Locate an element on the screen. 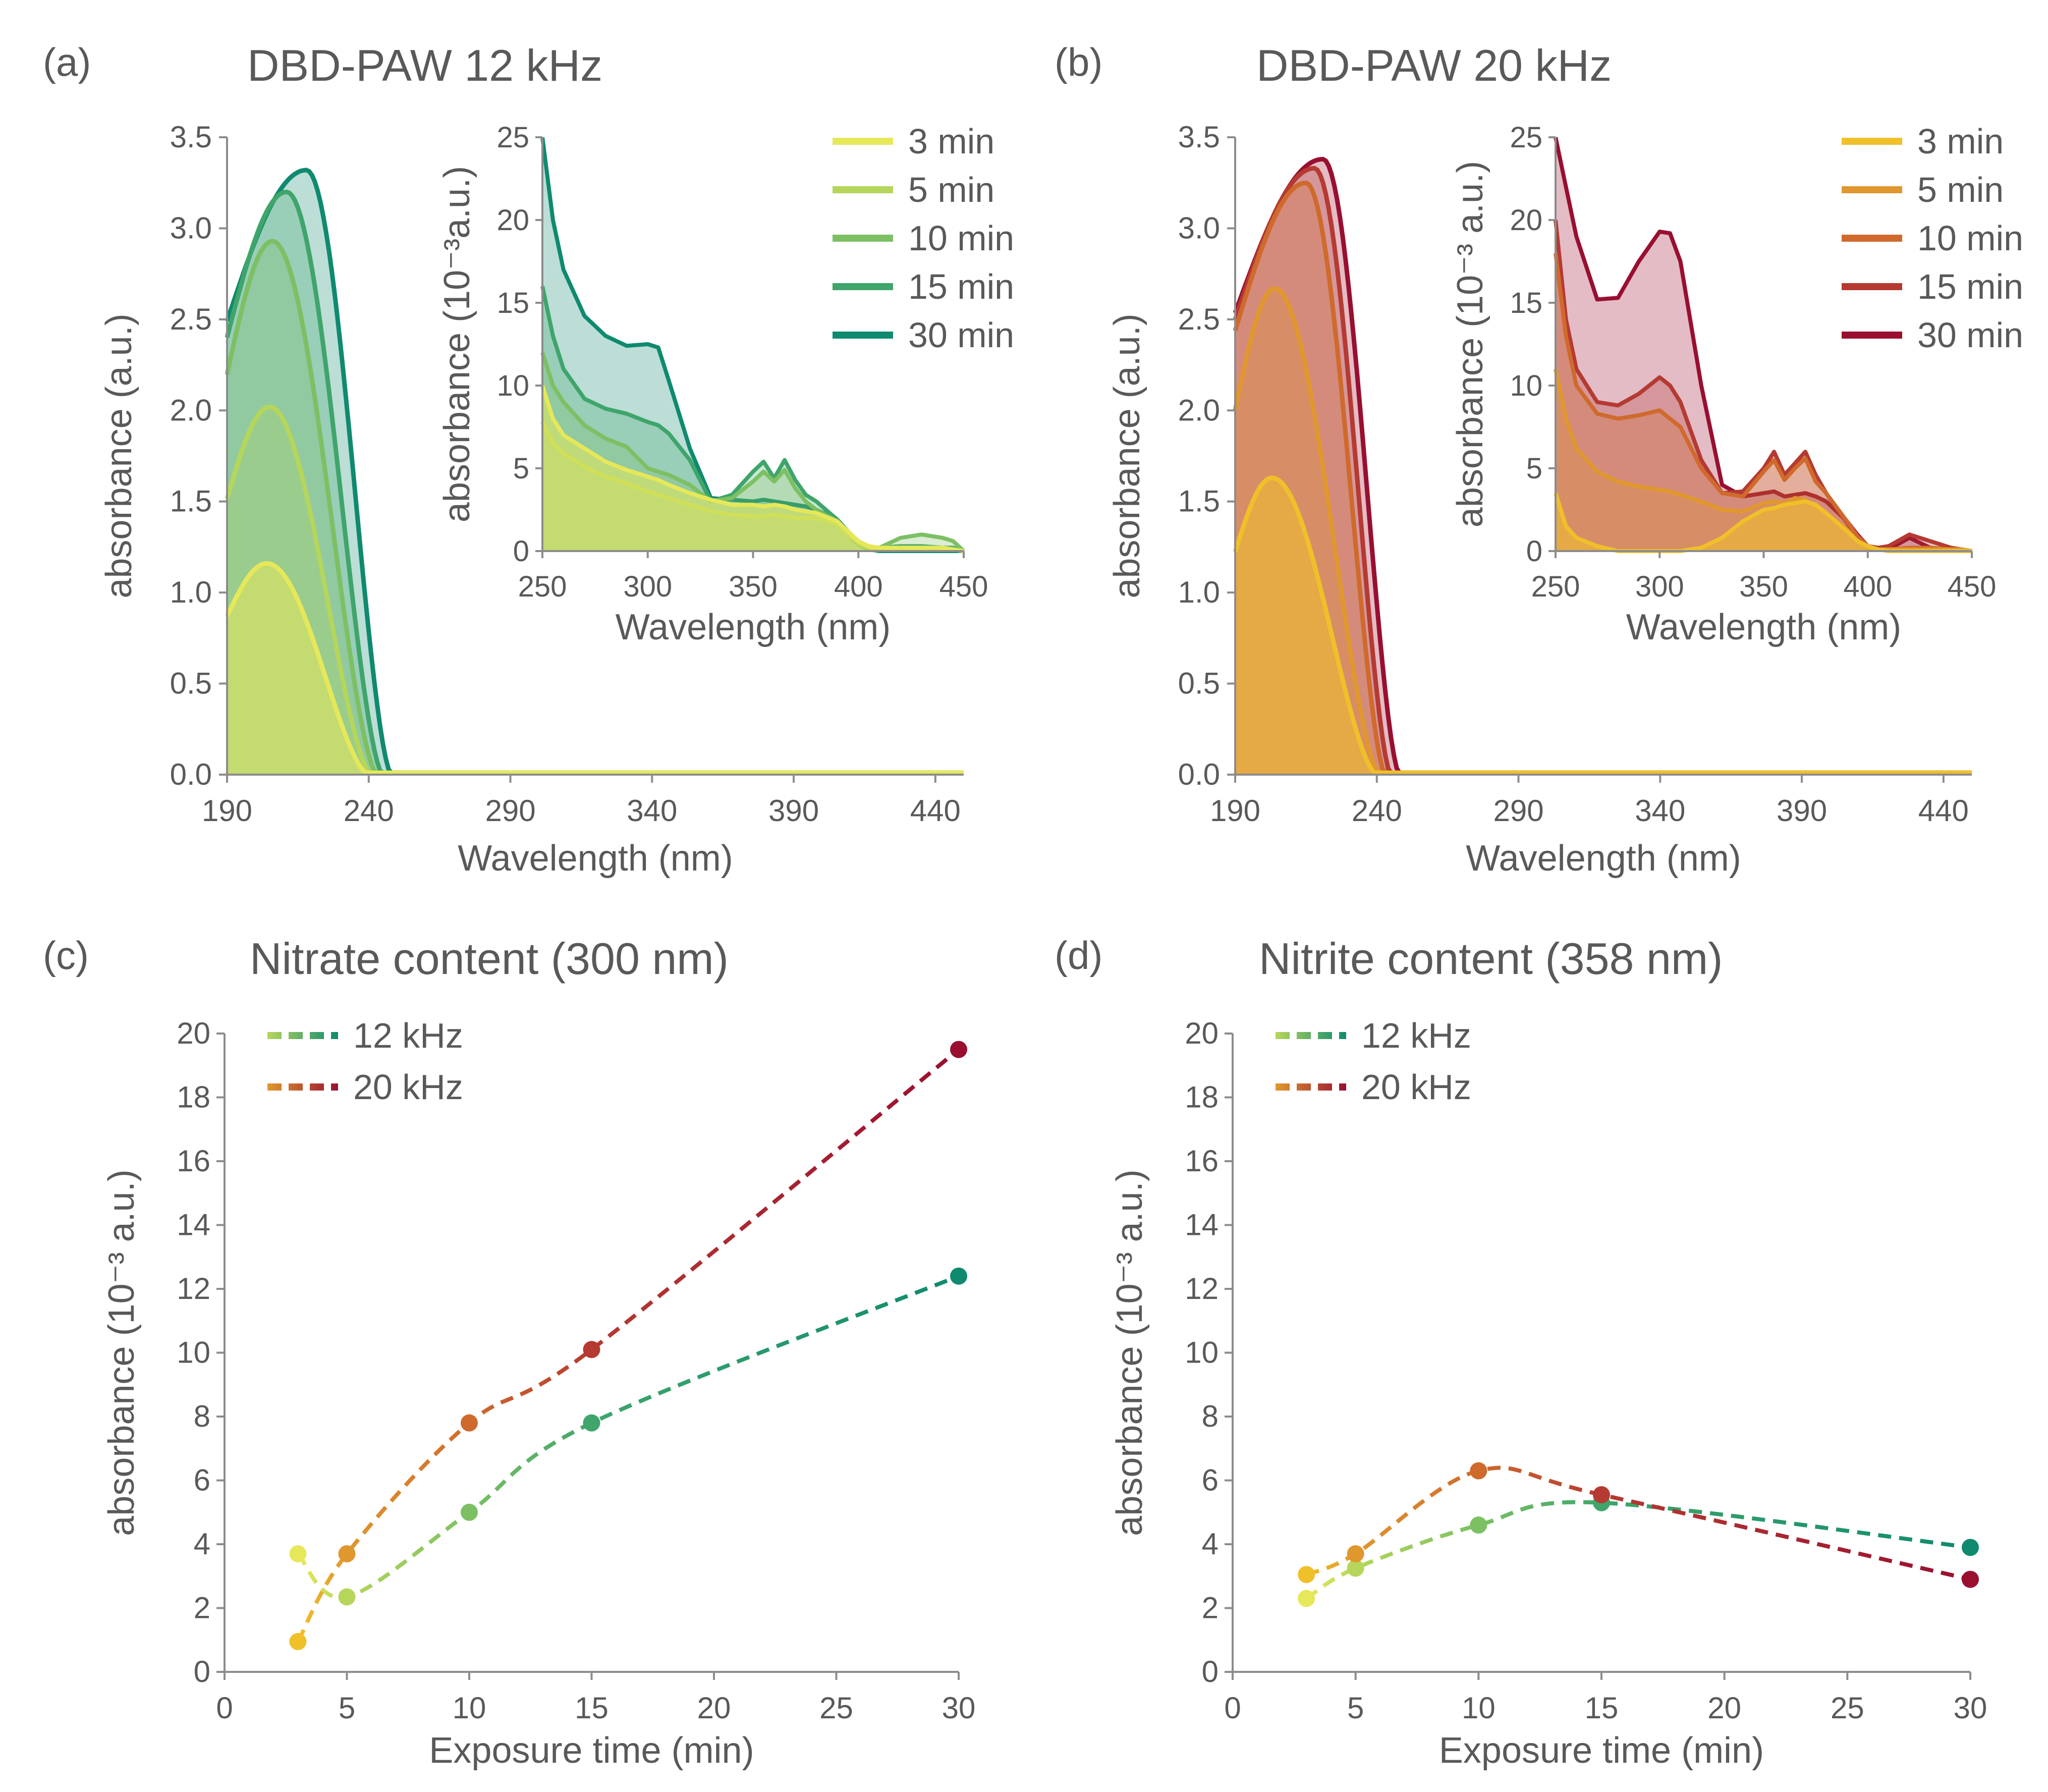 Image resolution: width=2048 pixels, height=1792 pixels. b-inset-y-axis-title: absorbance (10⁻³ a.u.) is located at coordinates (1470, 344).